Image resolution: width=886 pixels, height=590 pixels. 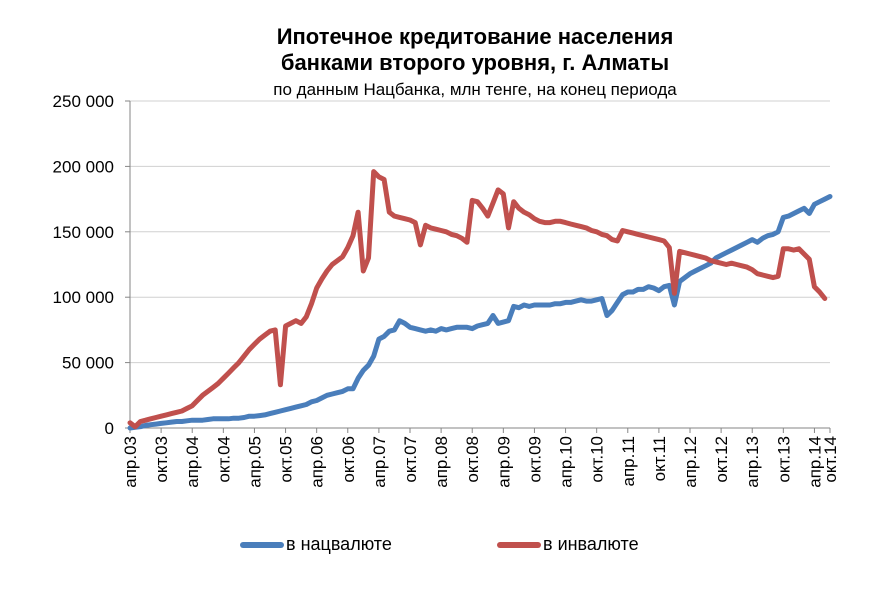 I want to click on x-tick-label: апр.06, so click(x=317, y=462).